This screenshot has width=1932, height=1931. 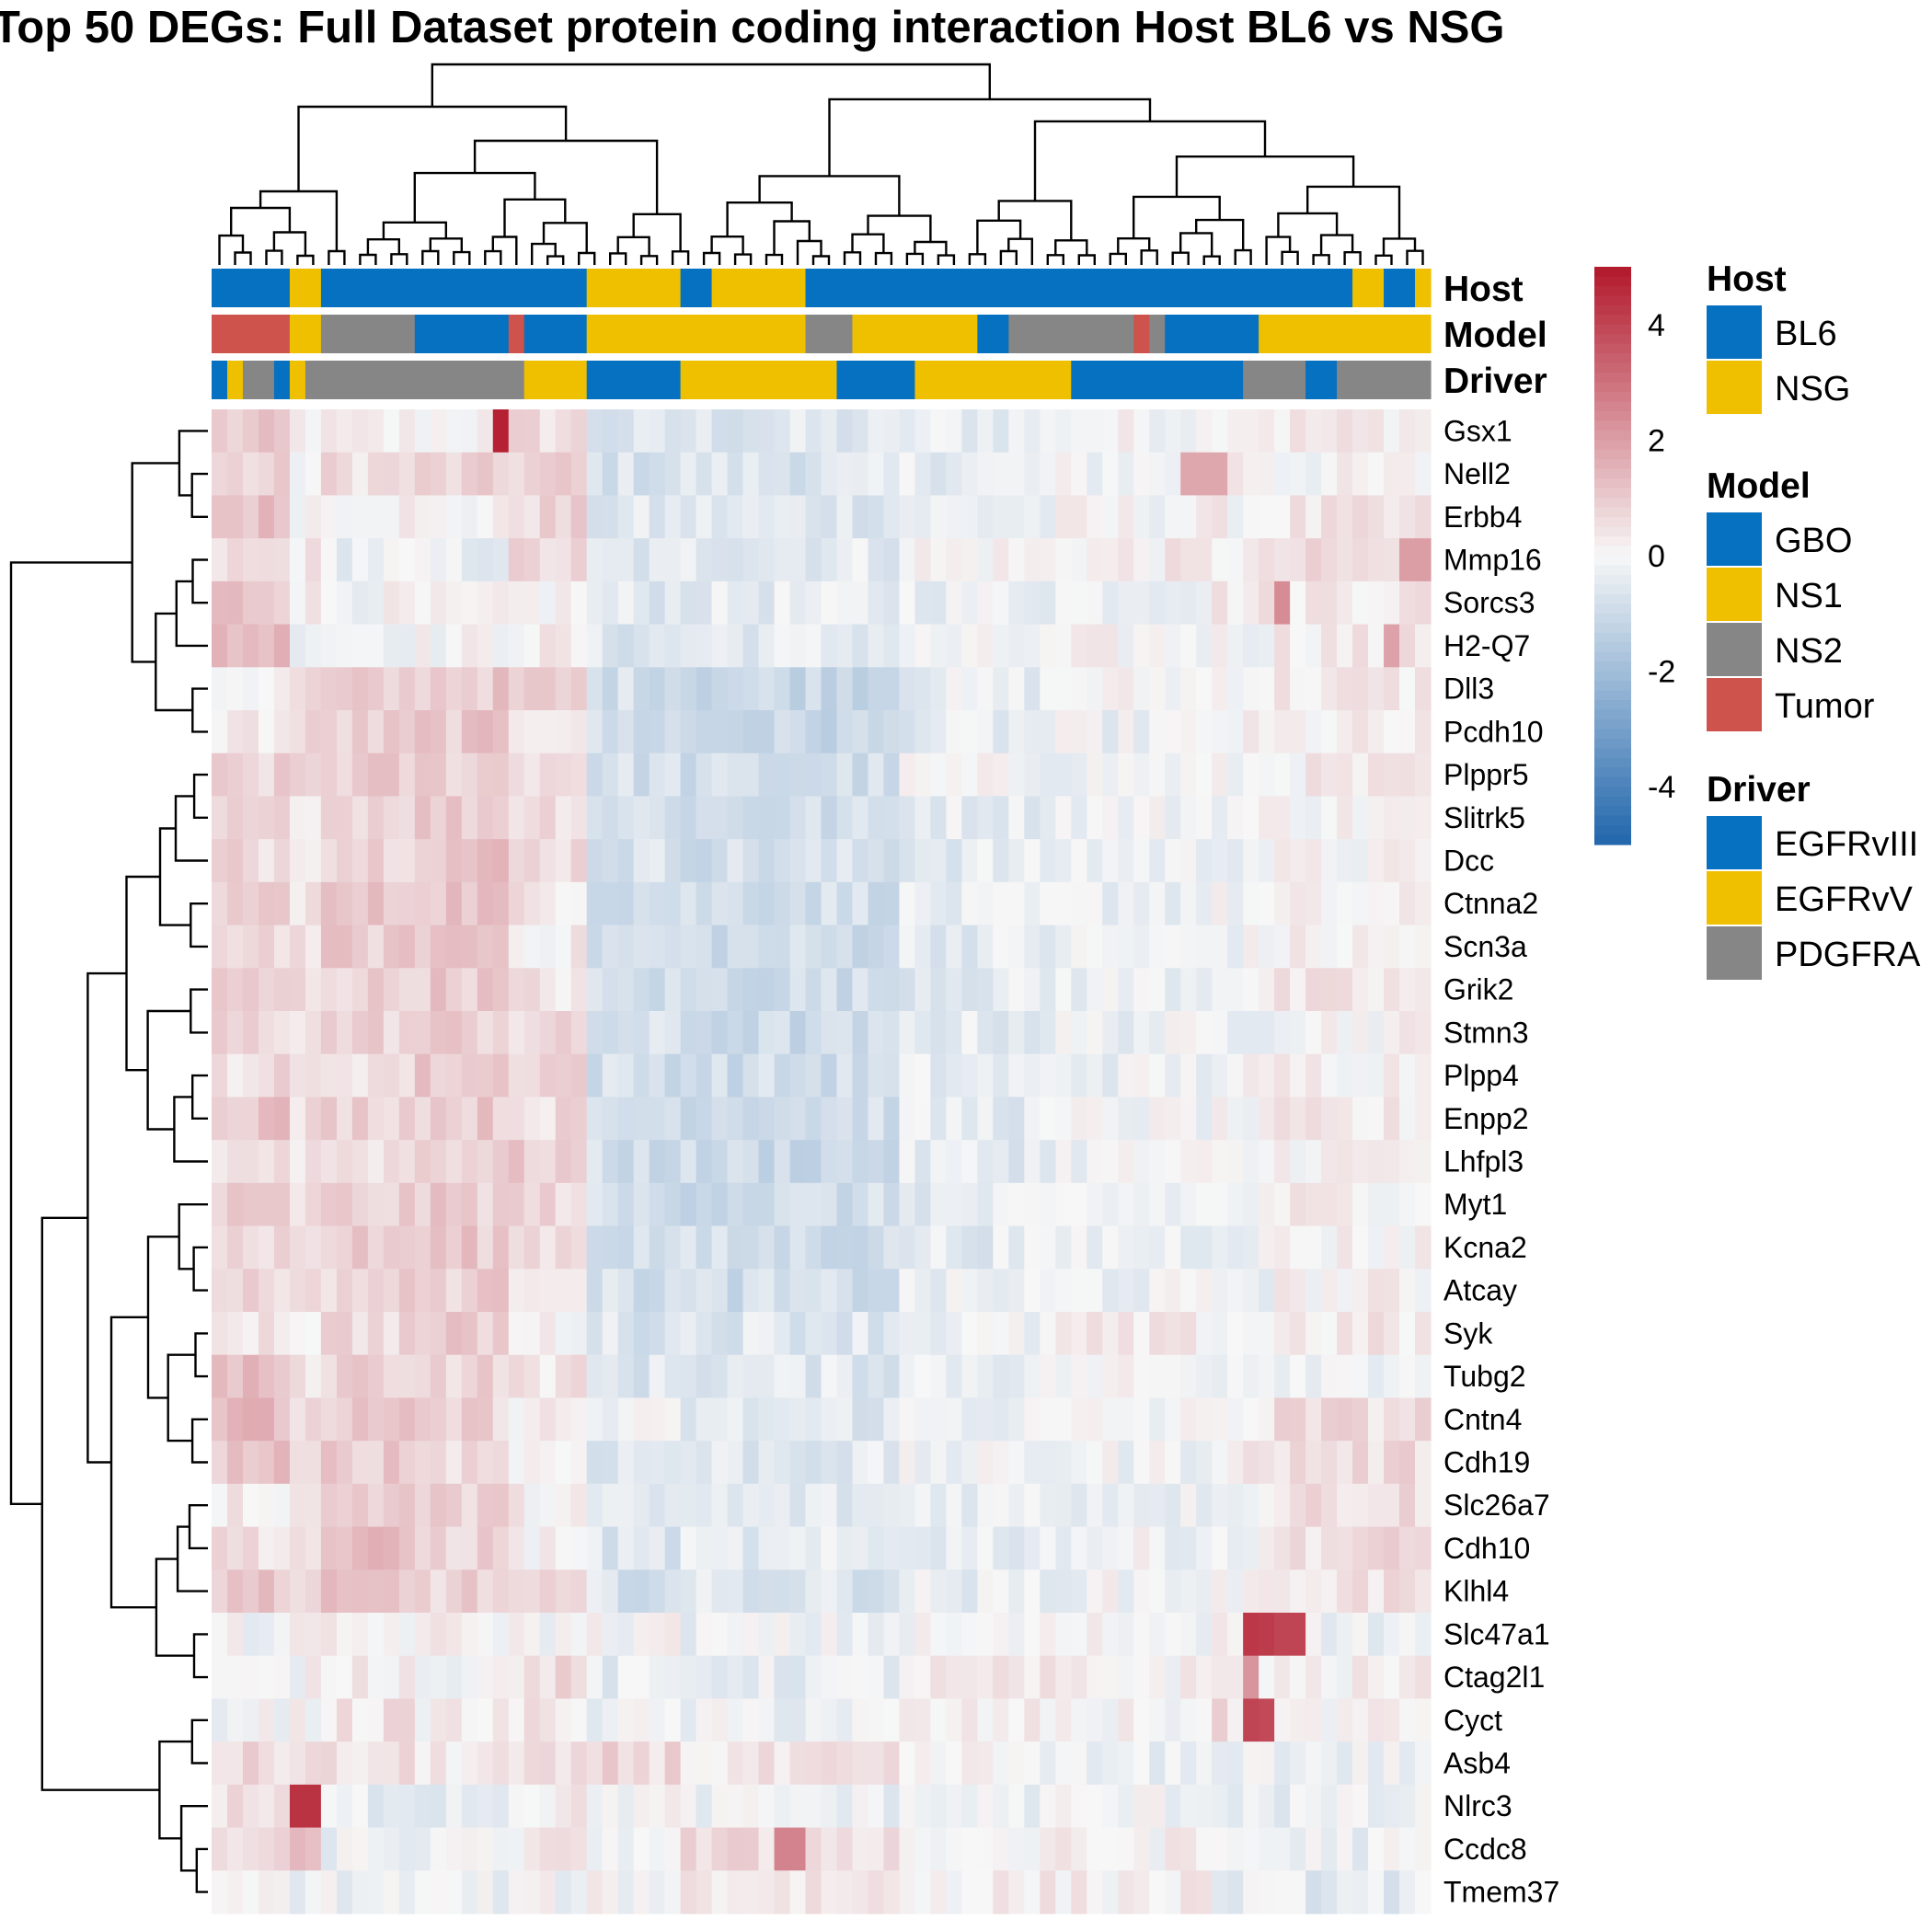 I want to click on legend-item-label: PDGFRA, so click(x=1848, y=955).